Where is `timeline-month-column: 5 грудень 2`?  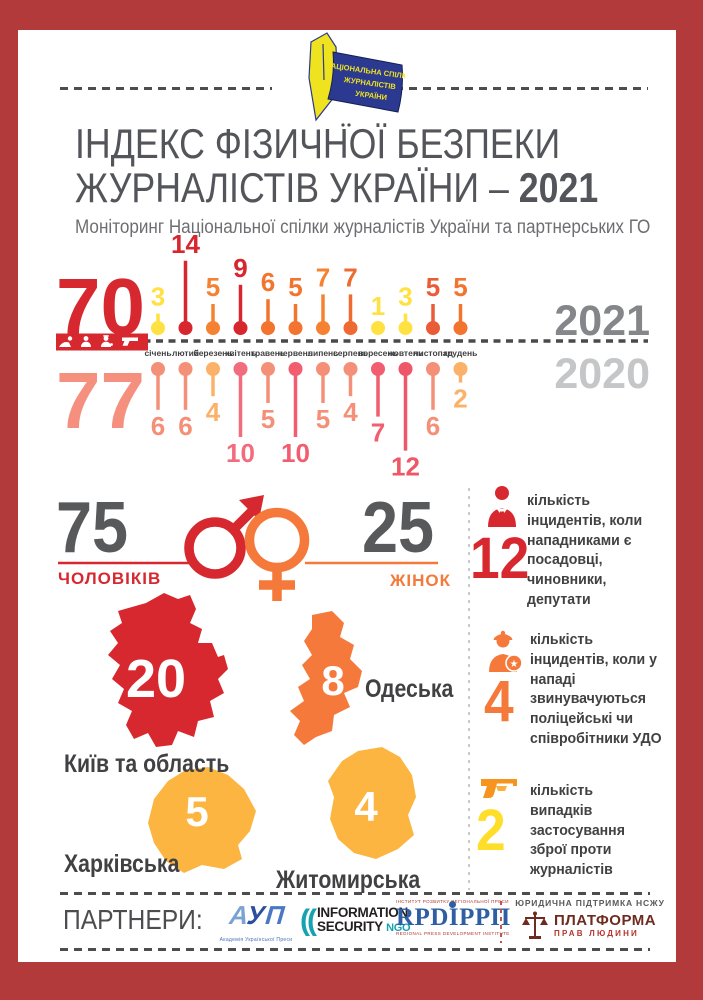 timeline-month-column: 5 грудень 2 is located at coordinates (461, 343).